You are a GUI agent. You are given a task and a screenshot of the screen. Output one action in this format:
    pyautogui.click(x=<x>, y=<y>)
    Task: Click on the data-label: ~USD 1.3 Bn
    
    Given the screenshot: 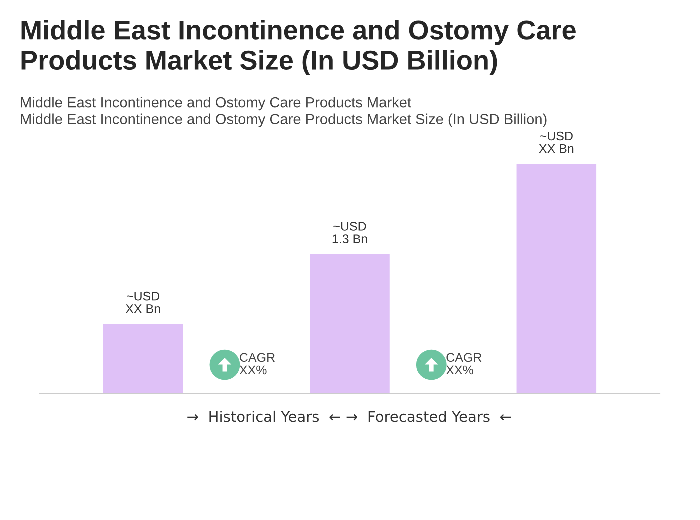 What is the action you would take?
    pyautogui.click(x=350, y=233)
    